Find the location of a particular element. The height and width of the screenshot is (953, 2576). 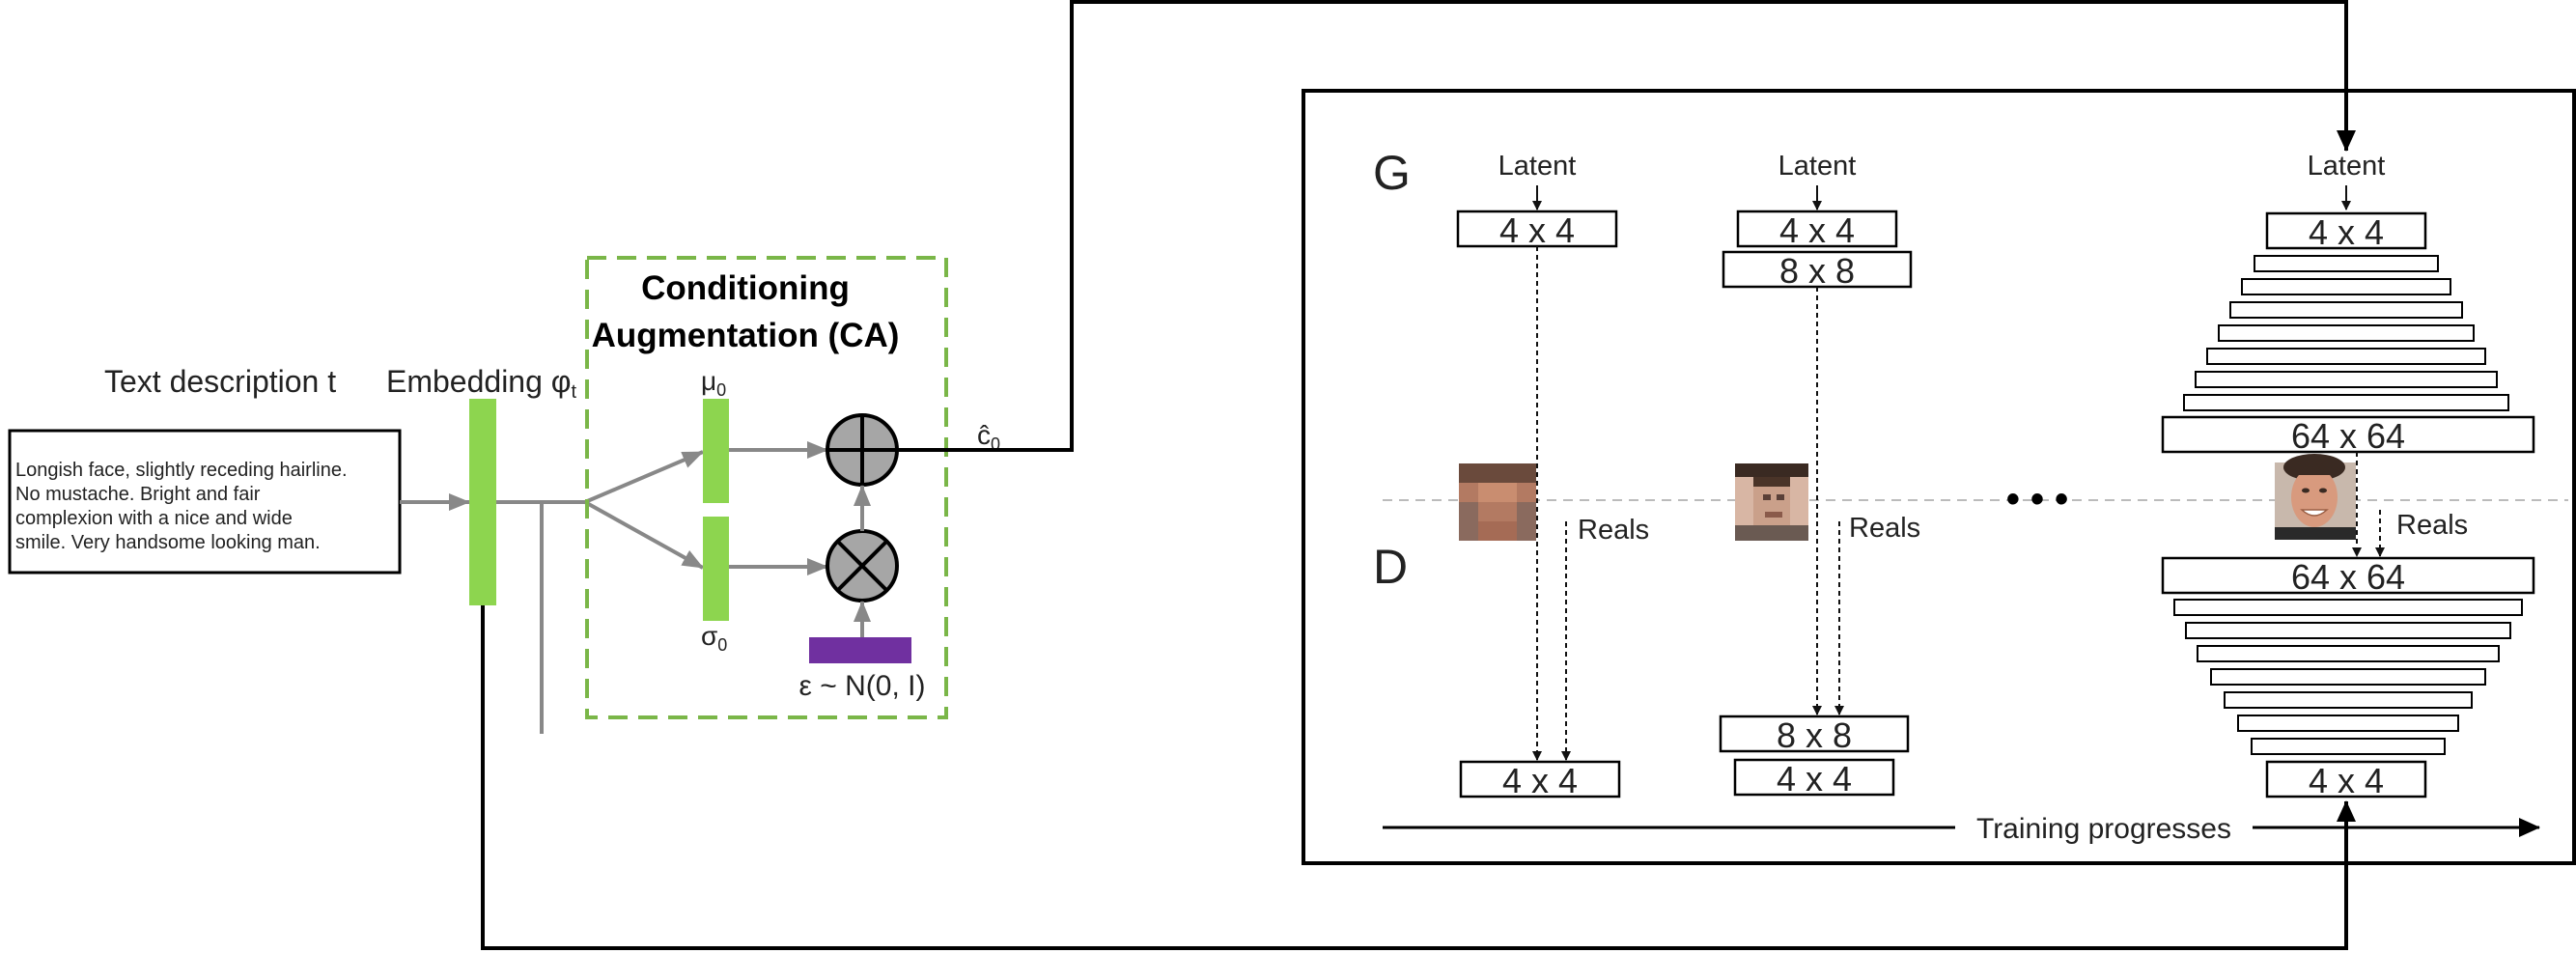

g-layer-8x8-label: 8 x 8 is located at coordinates (1817, 271).